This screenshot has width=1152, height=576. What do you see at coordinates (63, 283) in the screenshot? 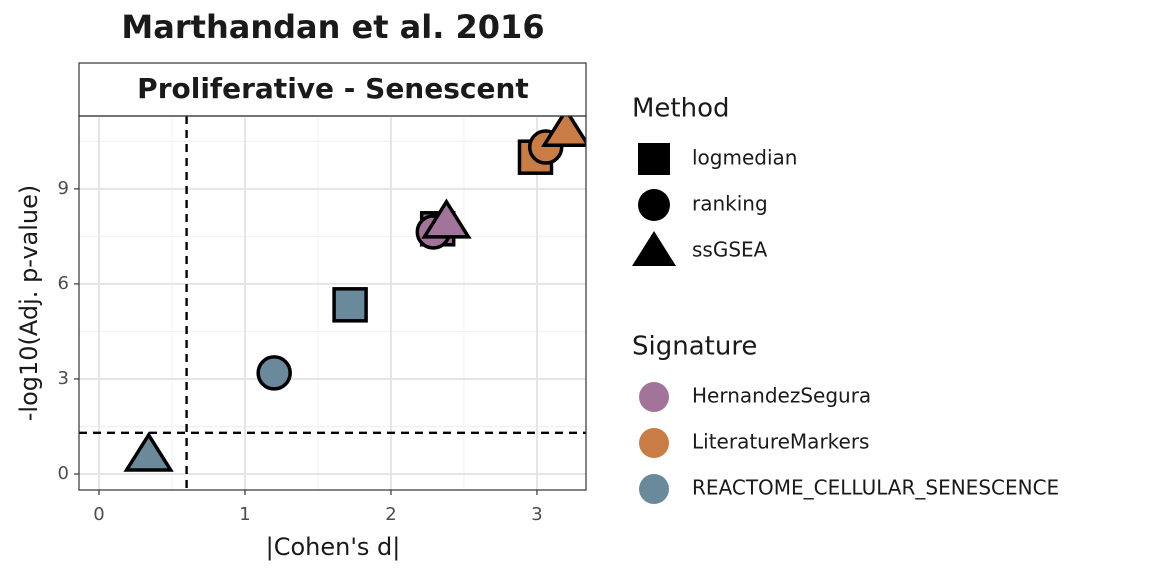
I see `y-tick-label: 6` at bounding box center [63, 283].